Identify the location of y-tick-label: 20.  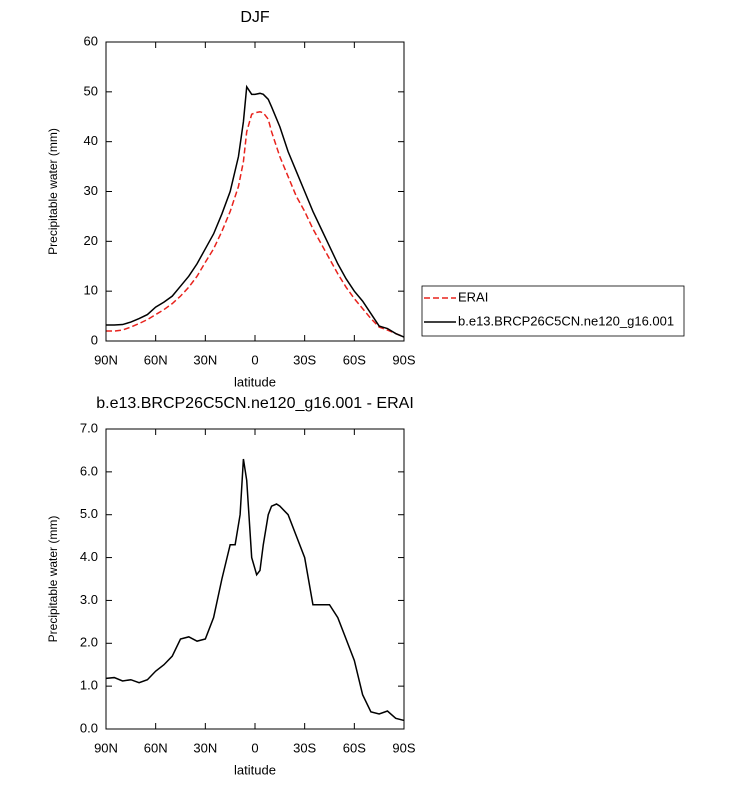
(91, 240).